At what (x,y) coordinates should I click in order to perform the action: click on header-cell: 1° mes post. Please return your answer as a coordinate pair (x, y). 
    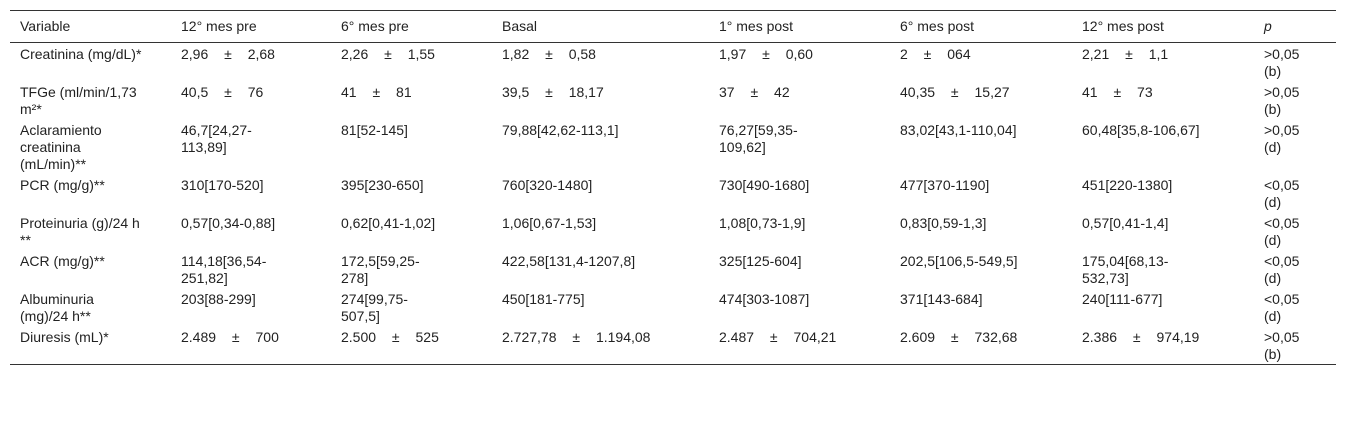
    Looking at the image, I should click on (756, 26).